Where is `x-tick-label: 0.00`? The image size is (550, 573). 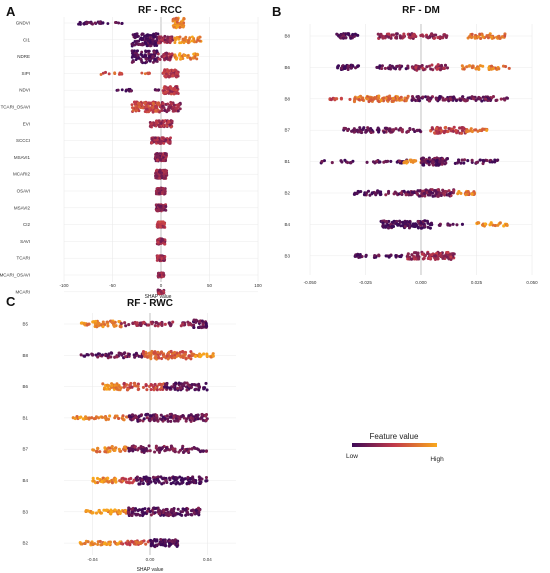
x-tick-label: 0.00 is located at coordinates (150, 559).